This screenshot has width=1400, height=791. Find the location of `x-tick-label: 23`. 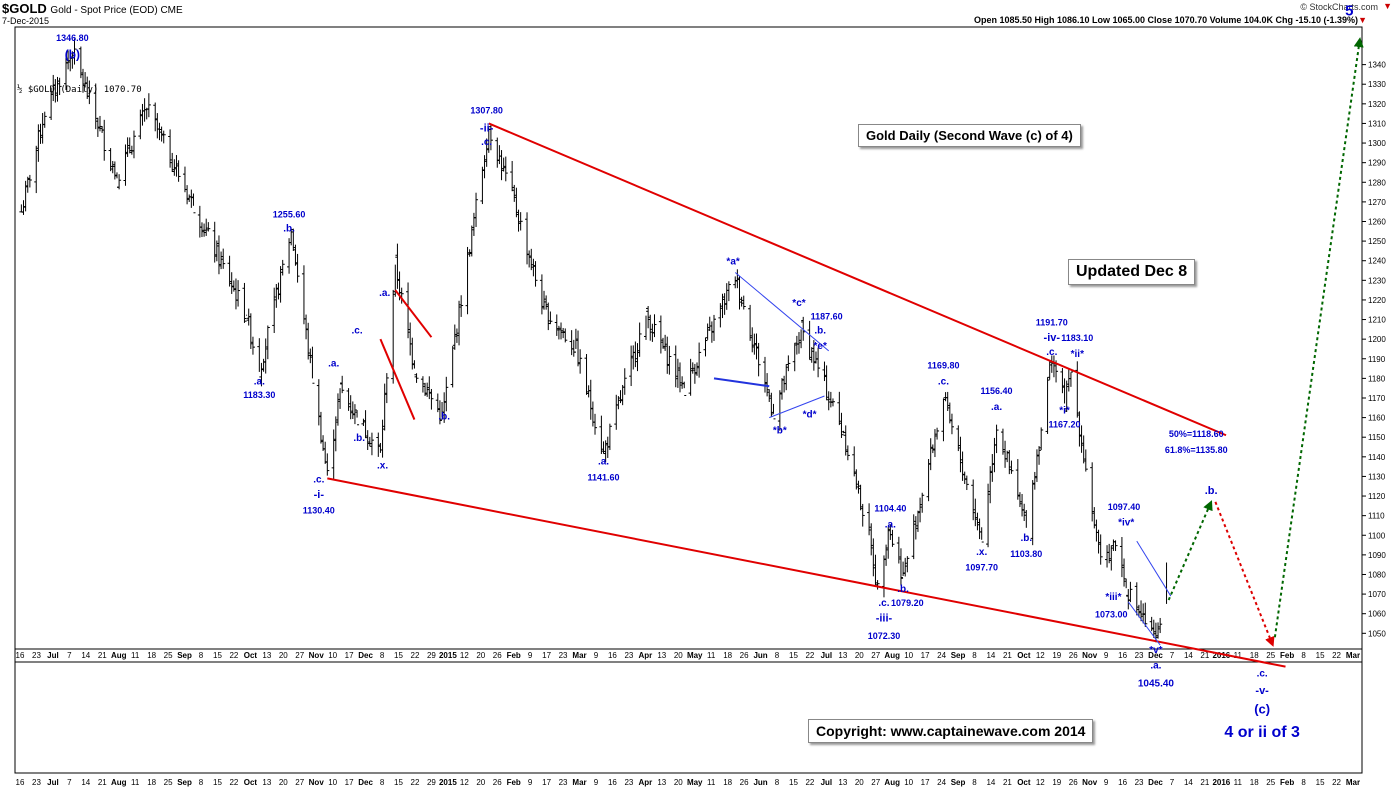

x-tick-label: 23 is located at coordinates (1139, 782).